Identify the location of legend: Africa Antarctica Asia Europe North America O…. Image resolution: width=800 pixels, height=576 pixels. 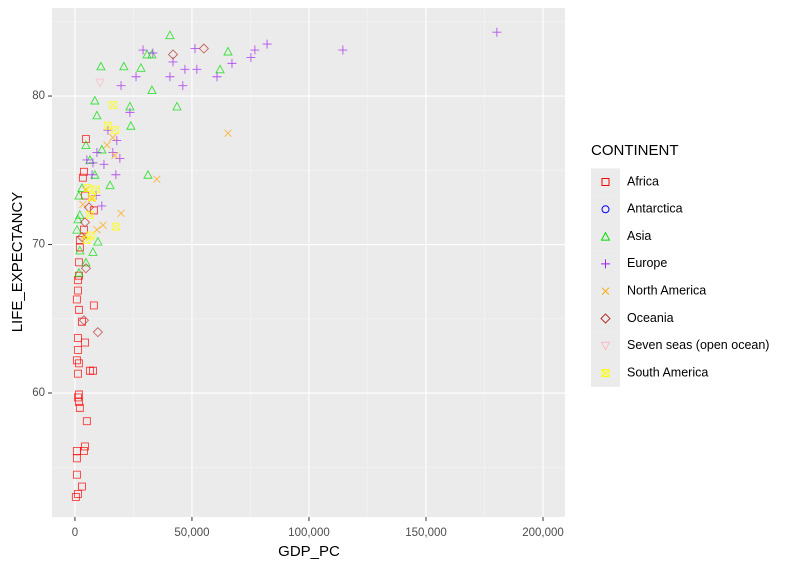
(680, 277).